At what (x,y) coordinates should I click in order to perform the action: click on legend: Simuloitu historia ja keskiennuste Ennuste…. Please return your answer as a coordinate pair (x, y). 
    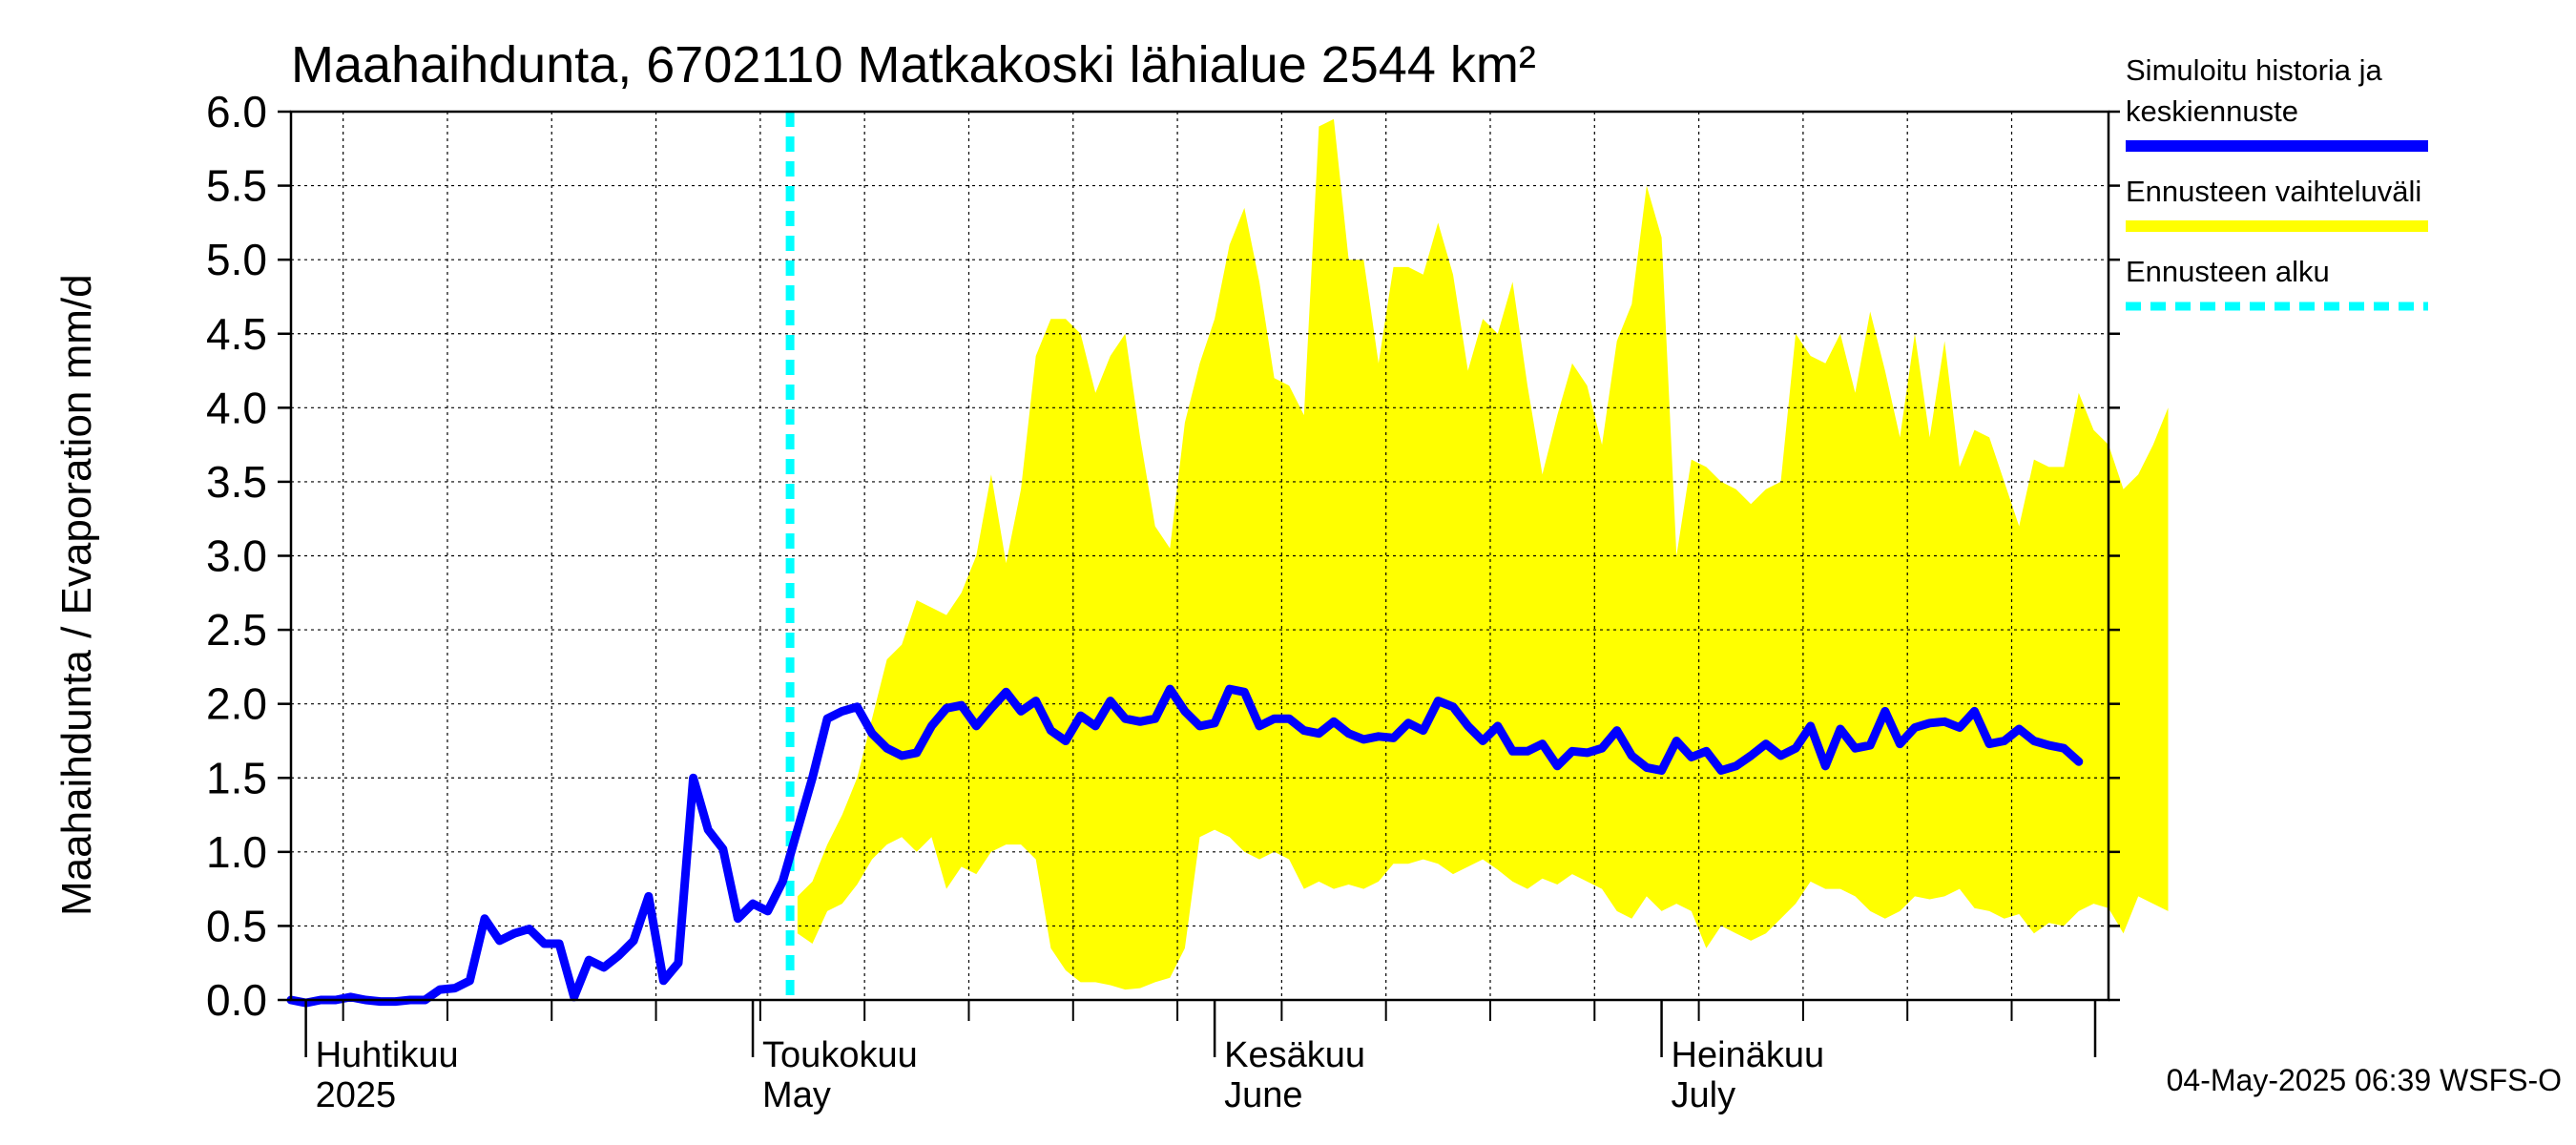
    Looking at the image, I should click on (2277, 182).